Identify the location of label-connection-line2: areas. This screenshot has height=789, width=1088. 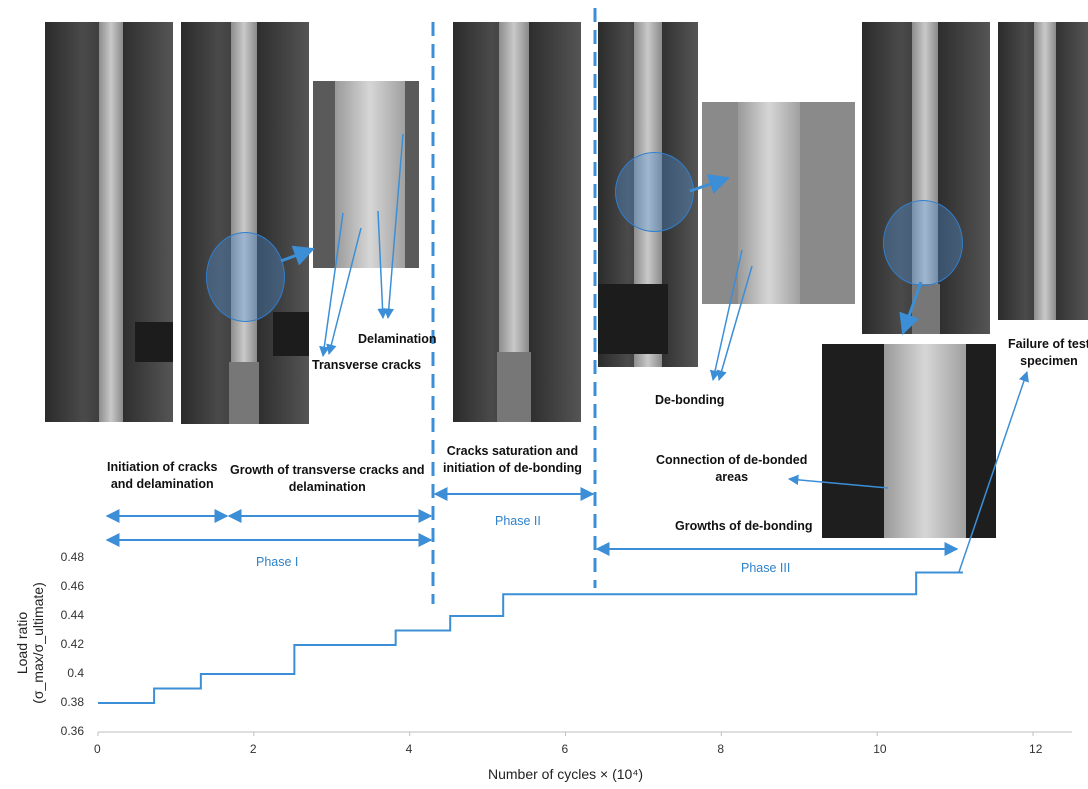
(732, 476).